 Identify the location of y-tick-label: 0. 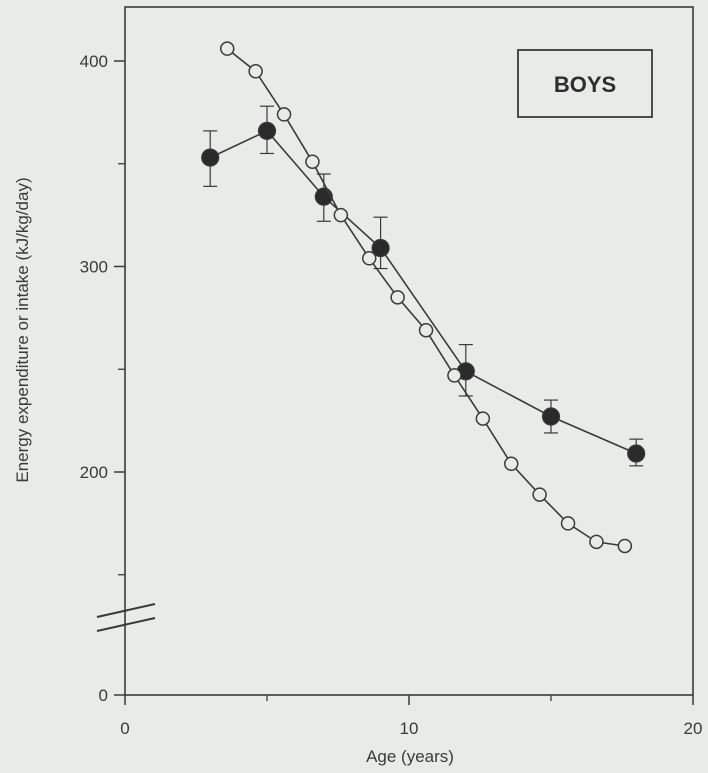
(103, 695).